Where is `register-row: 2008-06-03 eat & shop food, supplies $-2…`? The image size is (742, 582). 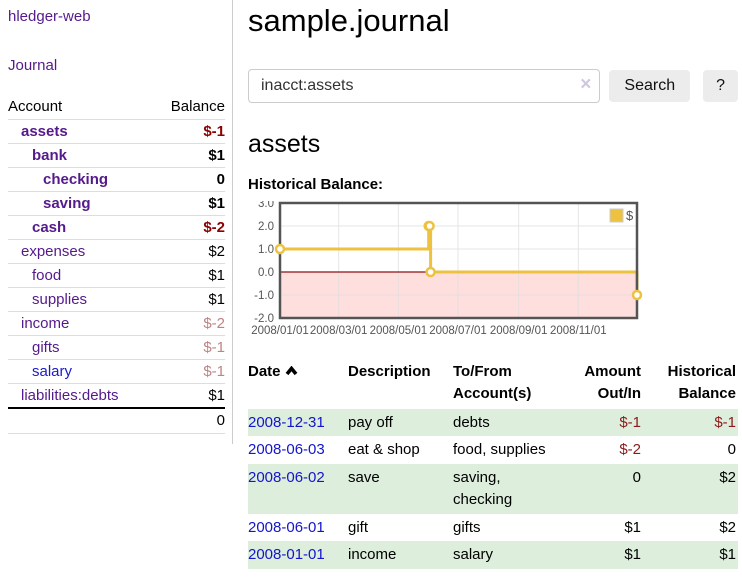
register-row: 2008-06-03 eat & shop food, supplies $-2… is located at coordinates (493, 450).